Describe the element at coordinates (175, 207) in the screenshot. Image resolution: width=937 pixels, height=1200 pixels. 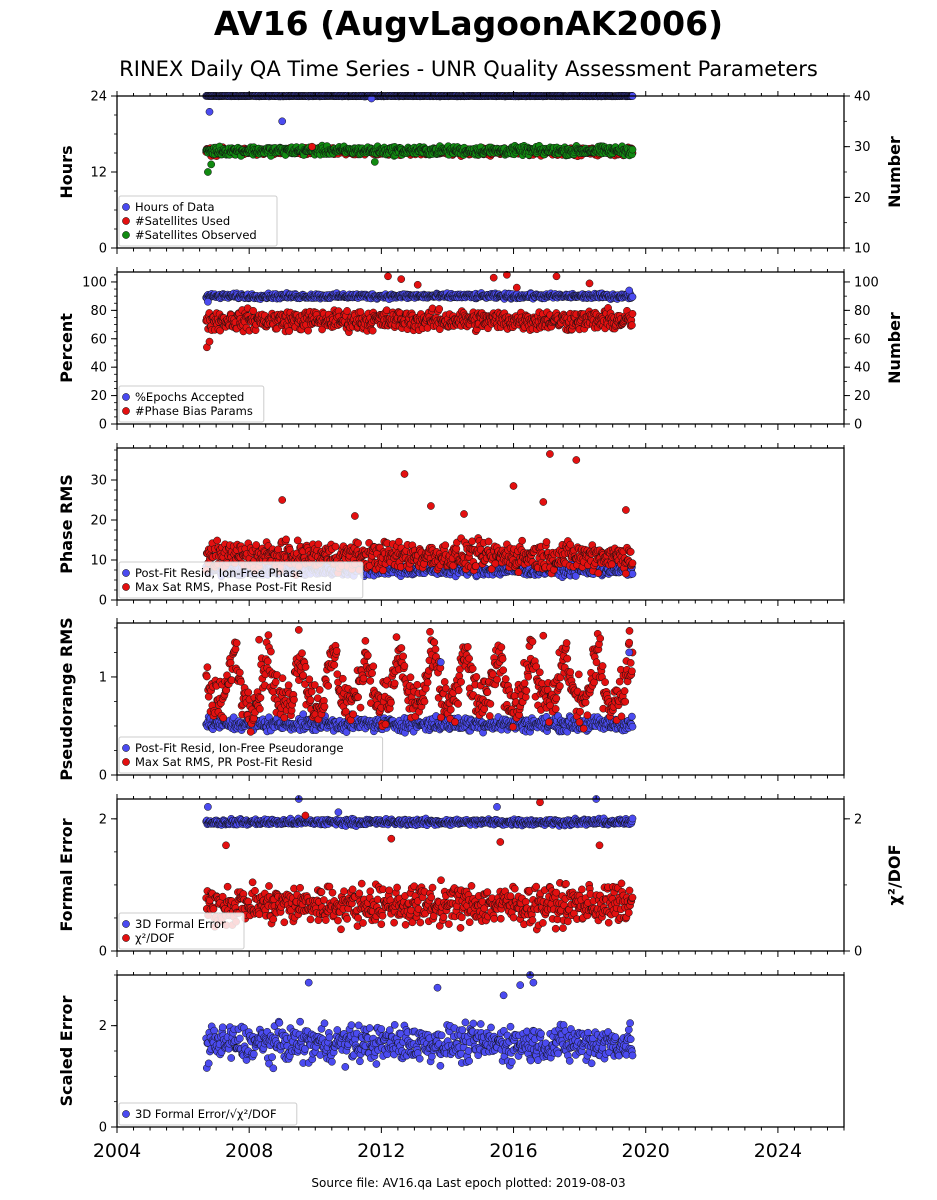
I see `legend-entry: Hours of Data` at that location.